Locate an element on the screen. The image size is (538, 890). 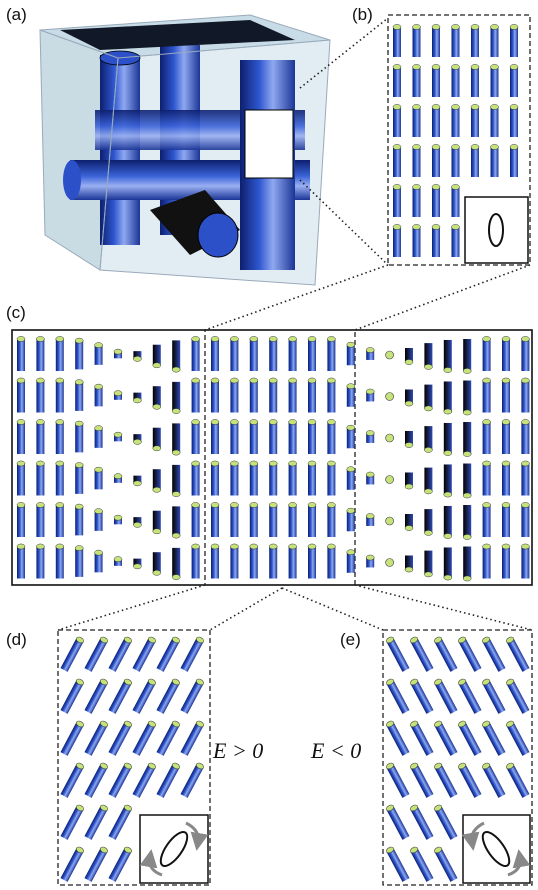
inset-d is located at coordinates (174, 849).